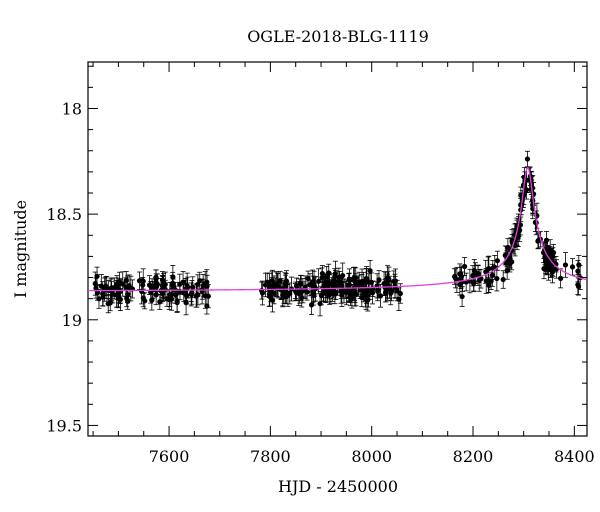  Describe the element at coordinates (20, 249) in the screenshot. I see `y-axis-label: I magnitude` at that location.